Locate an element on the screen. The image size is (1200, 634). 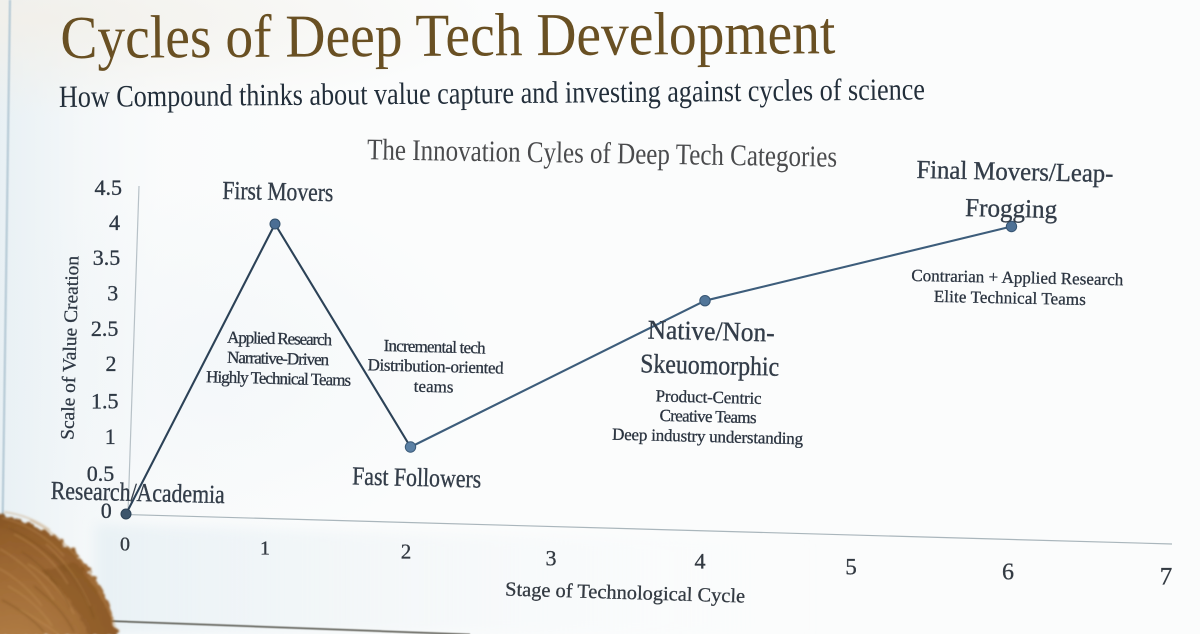
svg-text: 0.5 is located at coordinates (101, 473).